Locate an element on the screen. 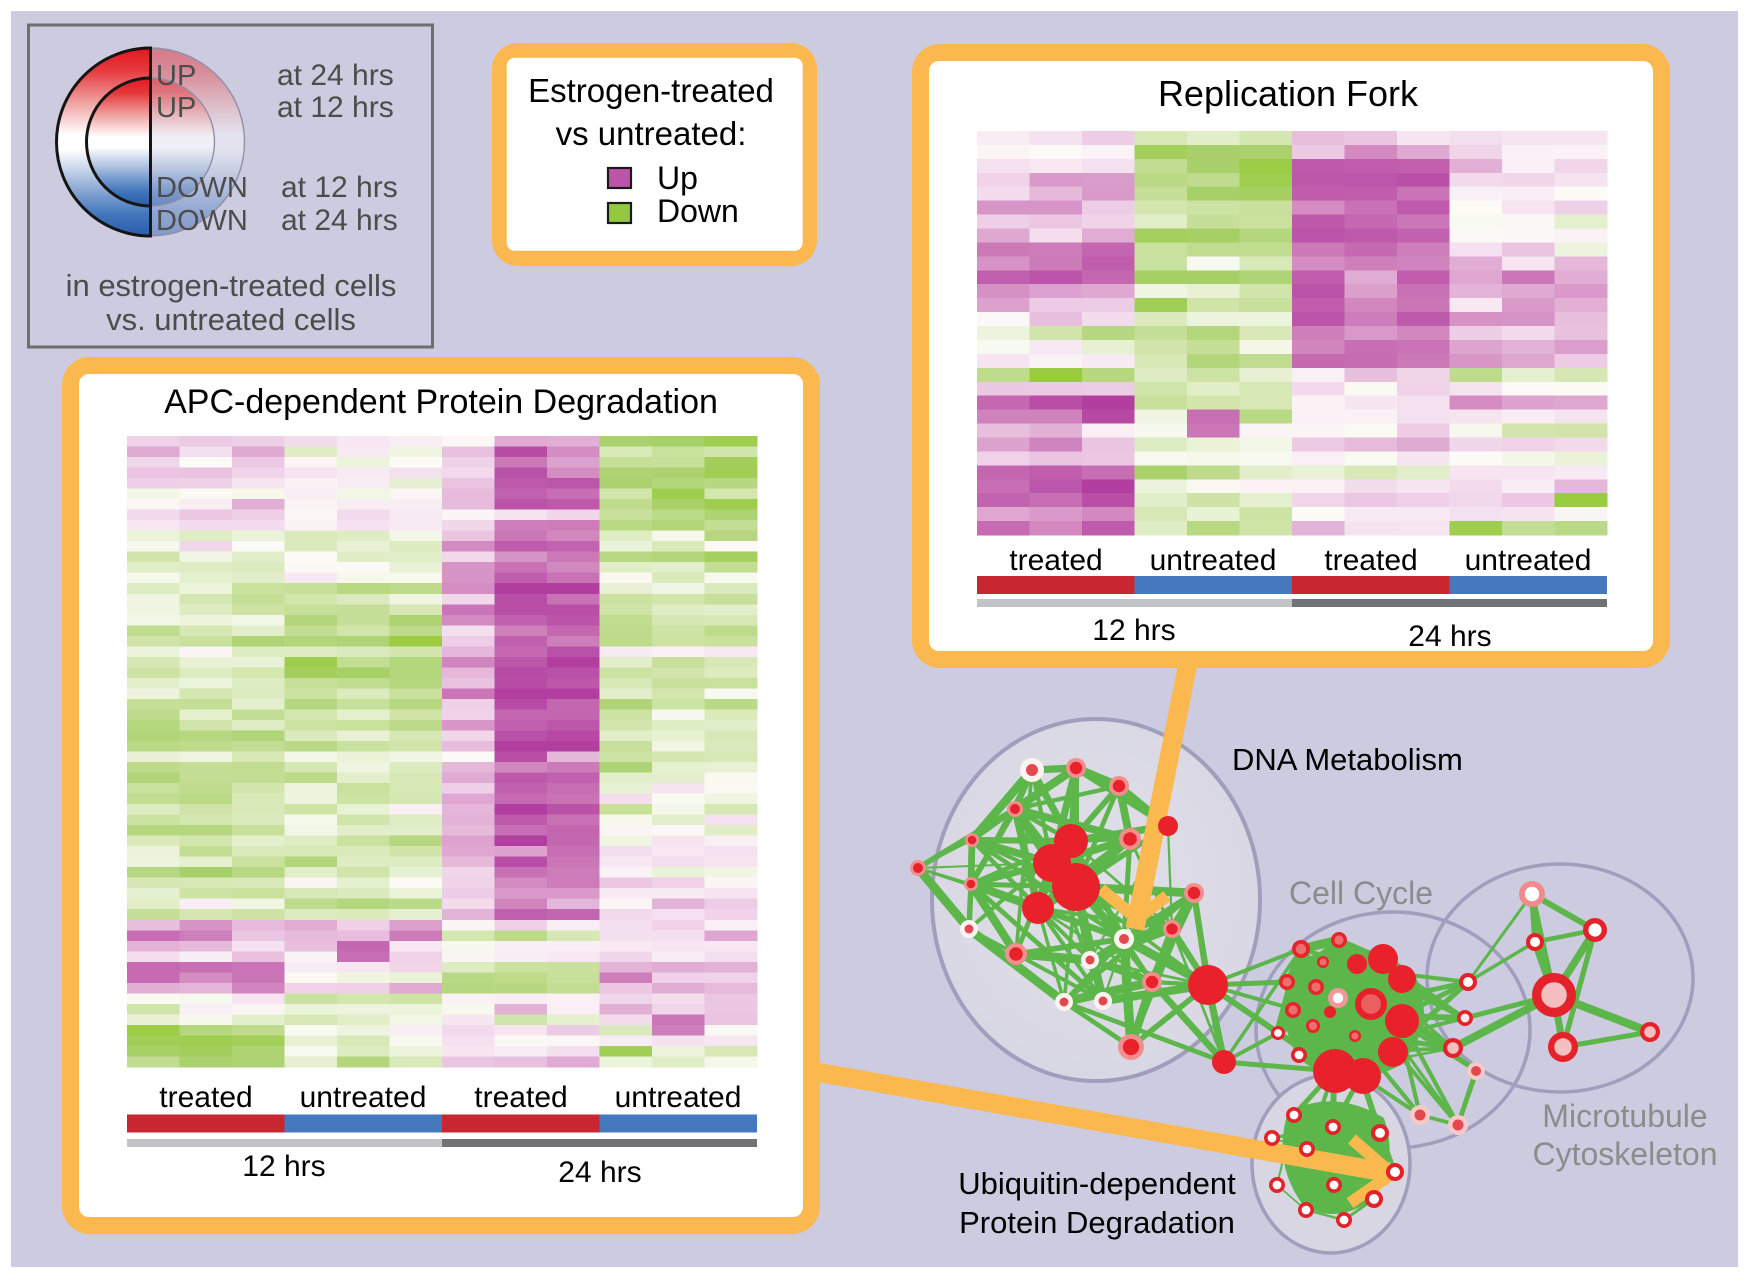 This screenshot has height=1284, width=1750. svg-text: Replication Fork is located at coordinates (1288, 93).